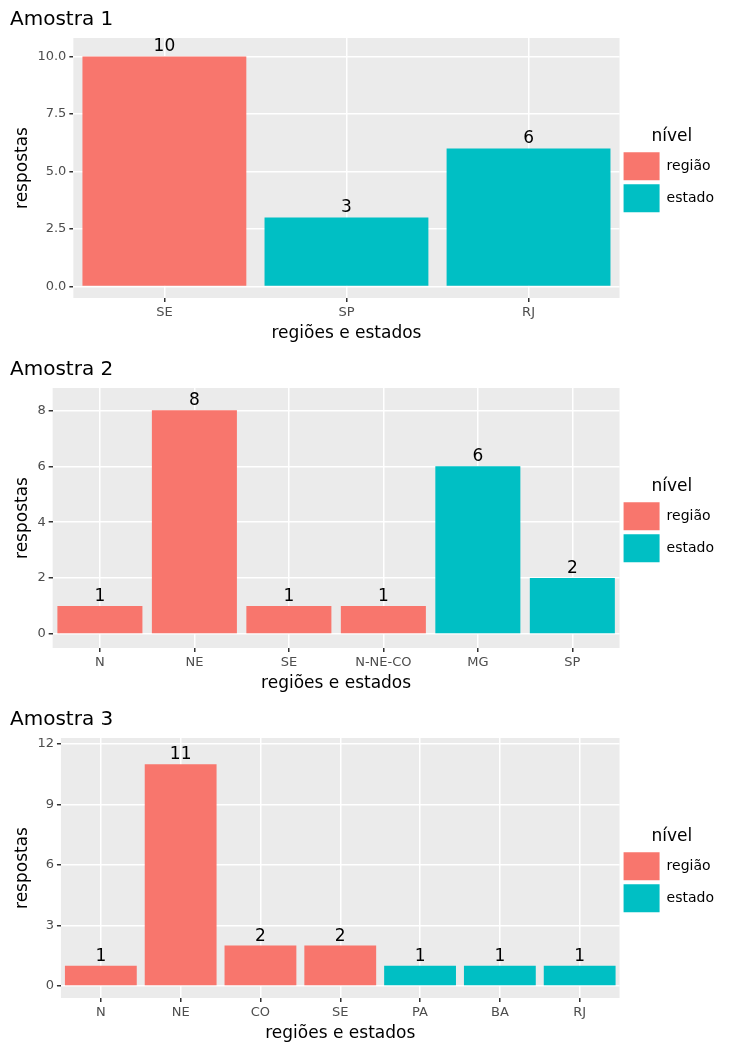  I want to click on x-tick-label: PA, so click(420, 1012).